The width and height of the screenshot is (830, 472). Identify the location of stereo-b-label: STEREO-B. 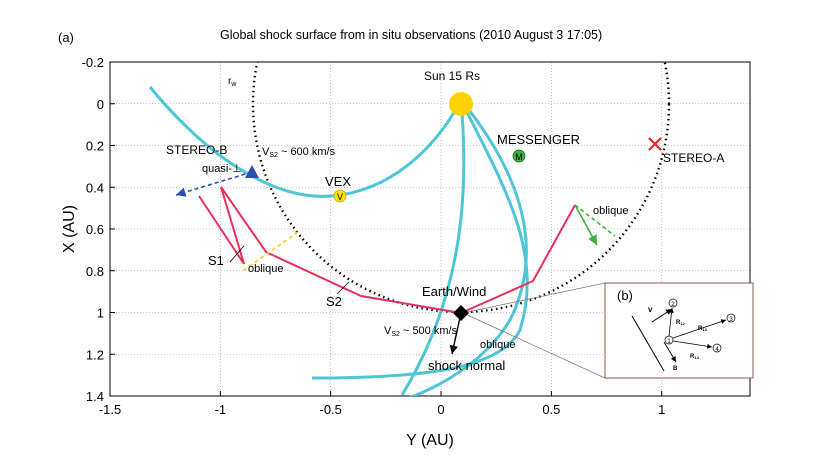
(196, 150).